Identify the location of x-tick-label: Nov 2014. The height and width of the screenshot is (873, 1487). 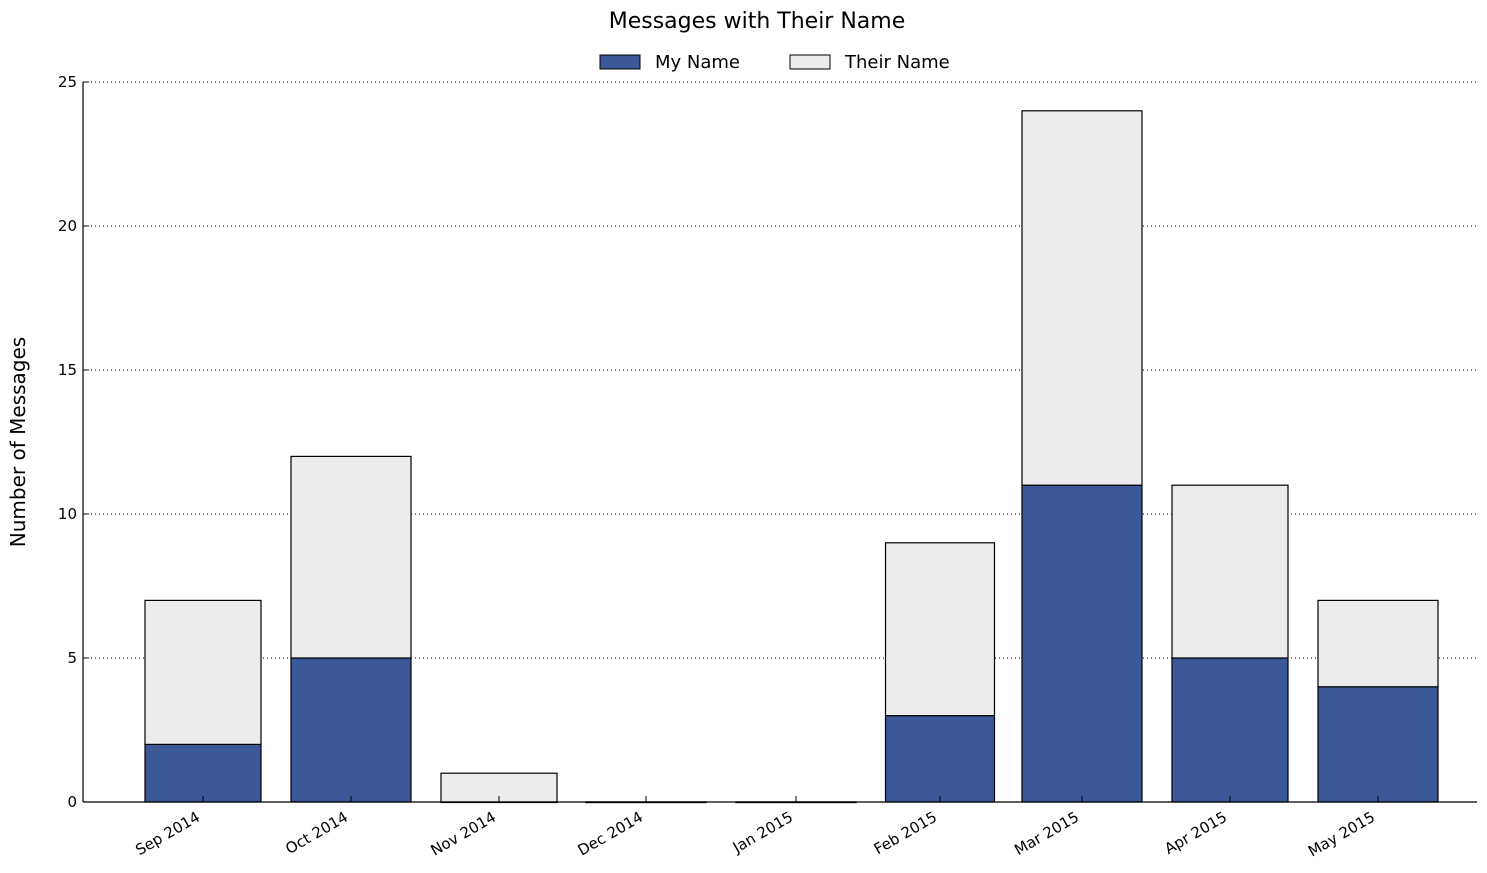
(463, 834).